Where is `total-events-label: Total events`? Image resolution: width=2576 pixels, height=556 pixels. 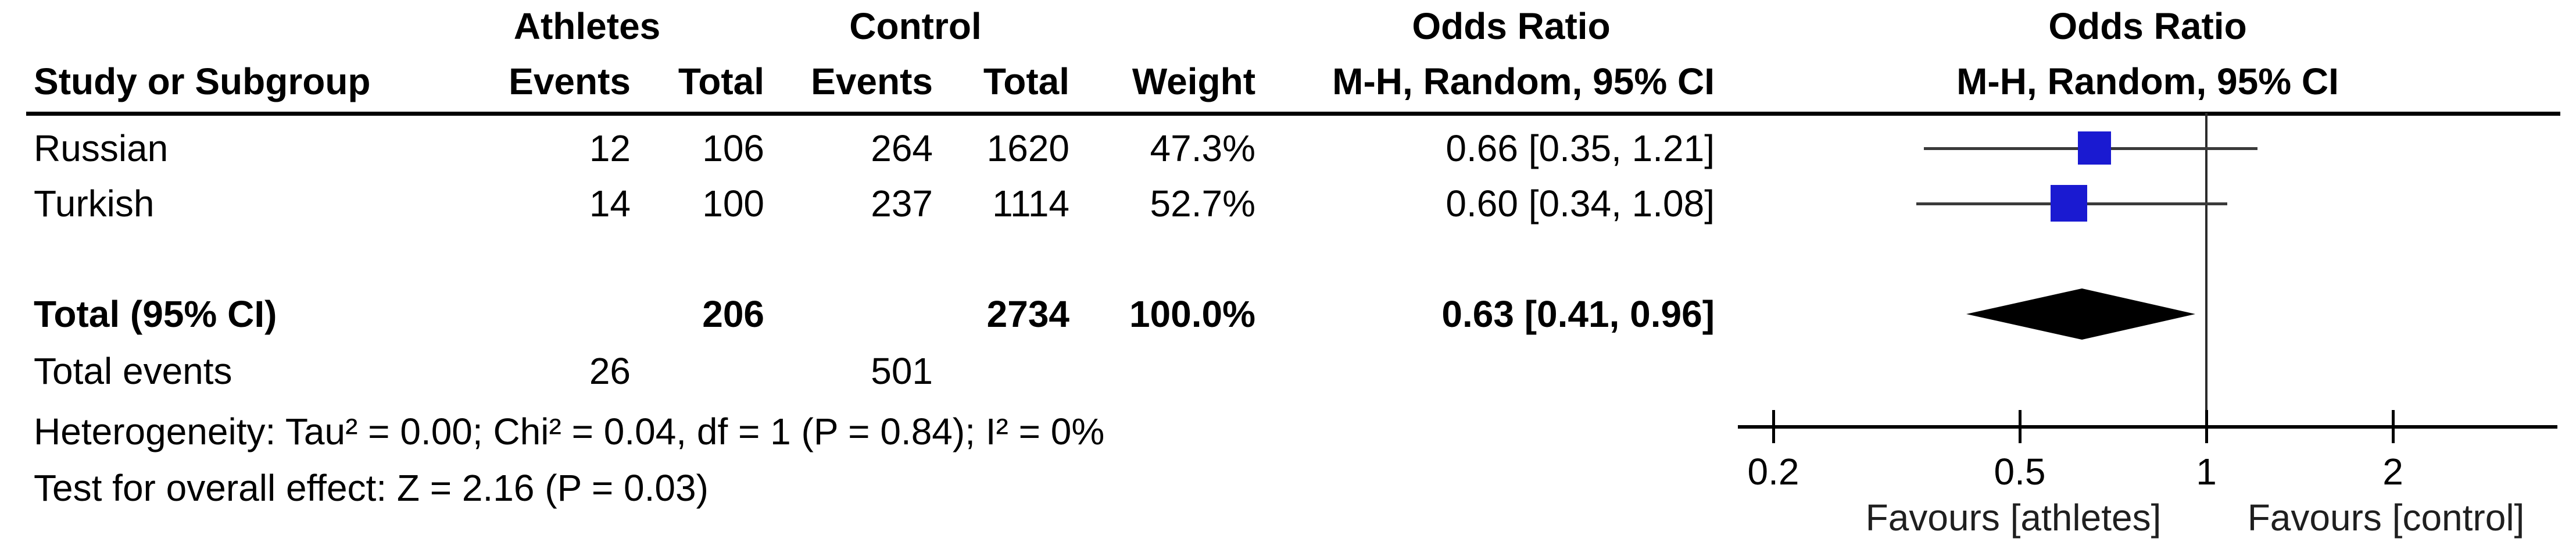 total-events-label: Total events is located at coordinates (133, 371).